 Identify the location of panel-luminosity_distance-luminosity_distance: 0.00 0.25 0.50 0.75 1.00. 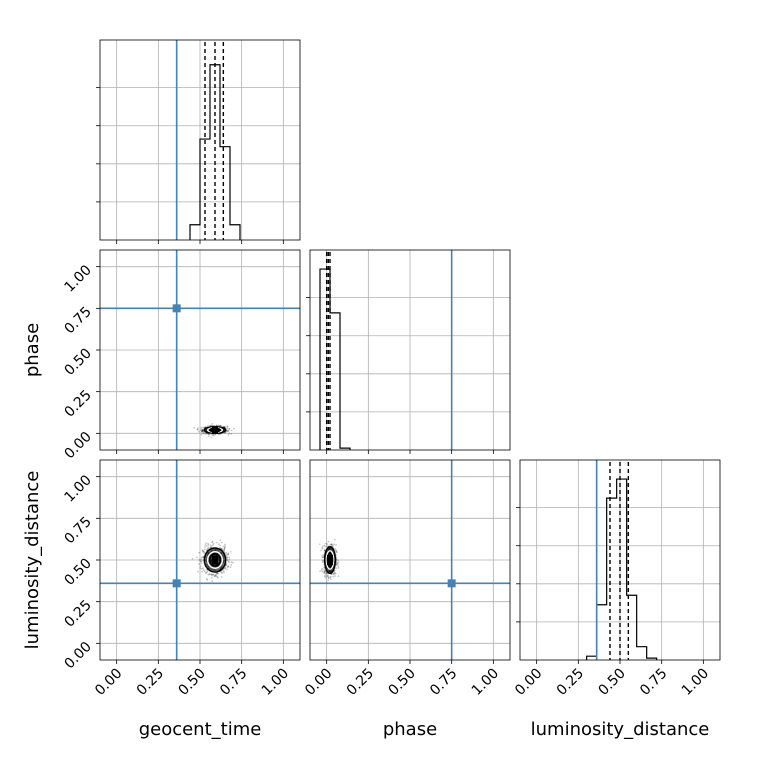
(616, 579).